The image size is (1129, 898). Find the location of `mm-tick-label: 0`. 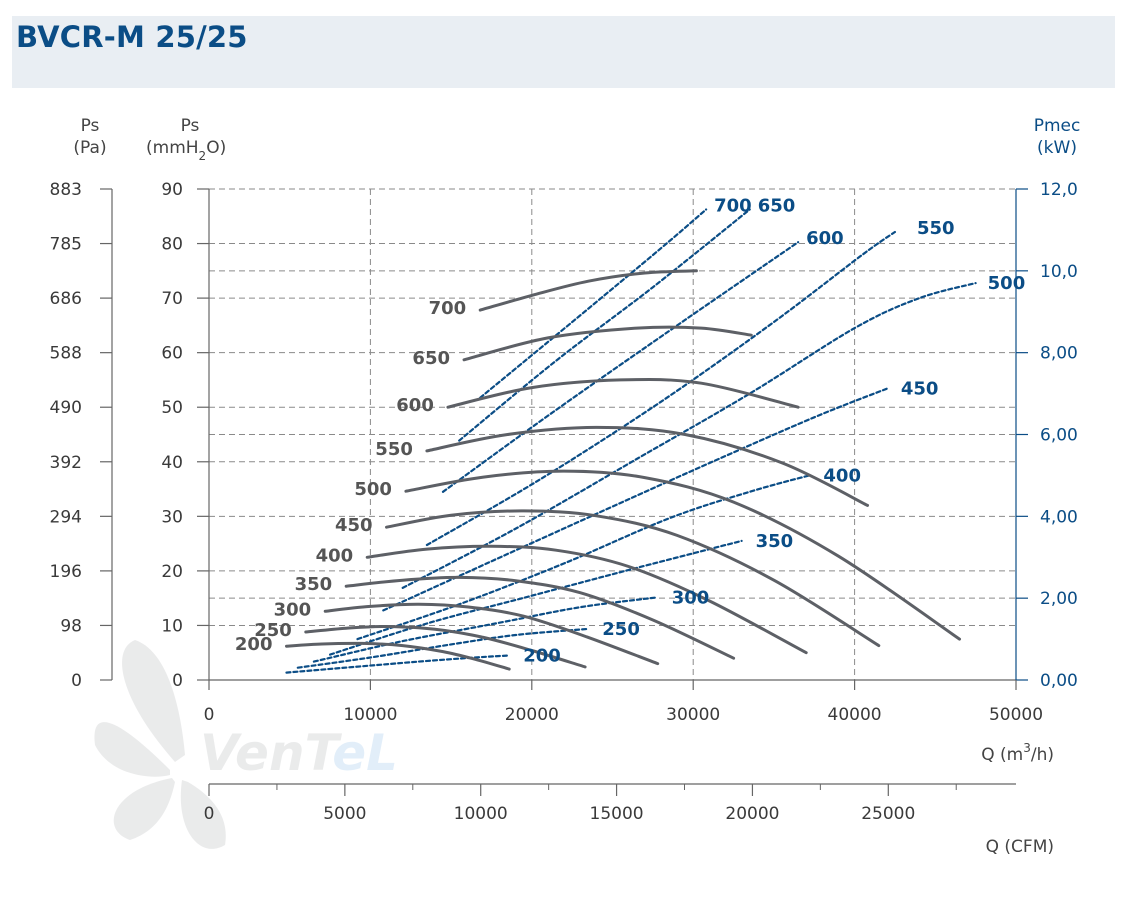

mm-tick-label: 0 is located at coordinates (177, 681).